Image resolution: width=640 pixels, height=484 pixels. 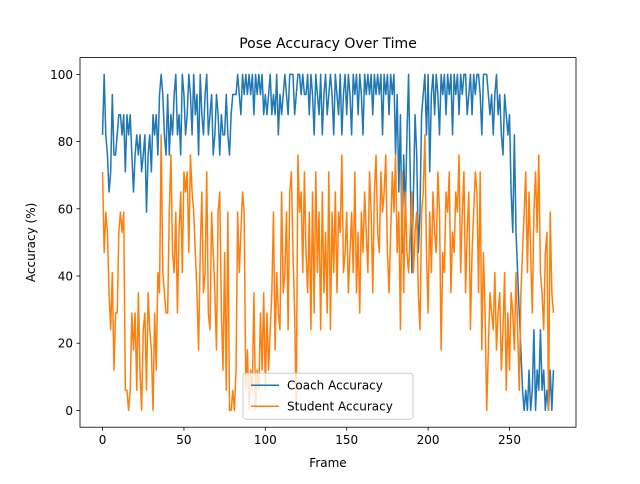 What do you see at coordinates (61, 75) in the screenshot?
I see `y-tick-label: 100` at bounding box center [61, 75].